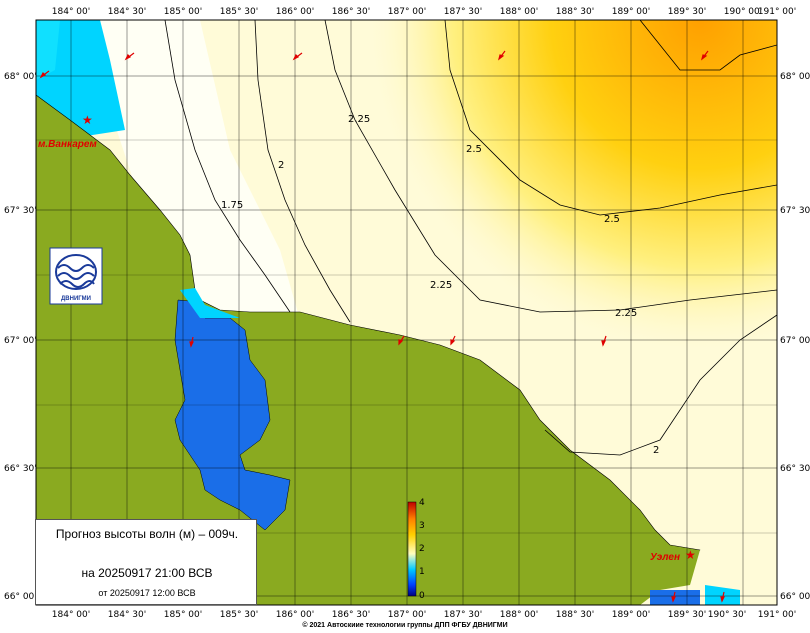  I want to click on lon-label: 190° 30', so click(727, 615).